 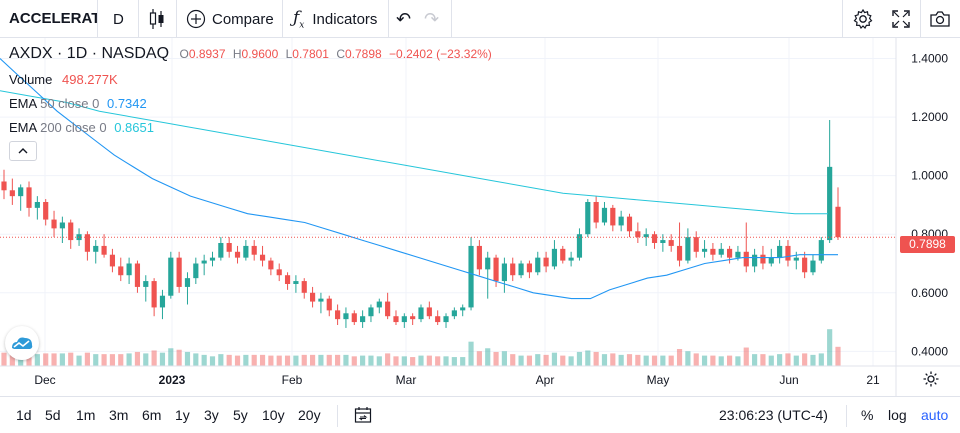 What do you see at coordinates (929, 59) in the screenshot?
I see `price-tick-label: 1.4000` at bounding box center [929, 59].